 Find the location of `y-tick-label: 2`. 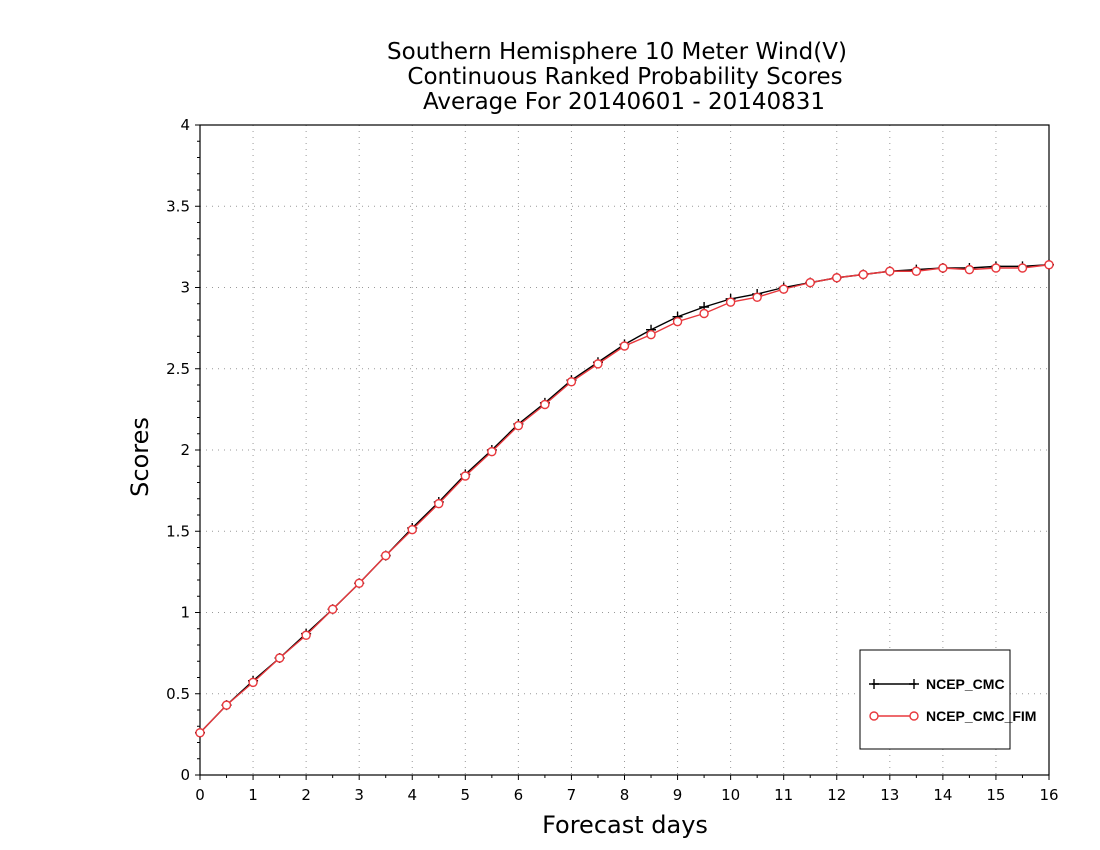

y-tick-label: 2 is located at coordinates (185, 450).